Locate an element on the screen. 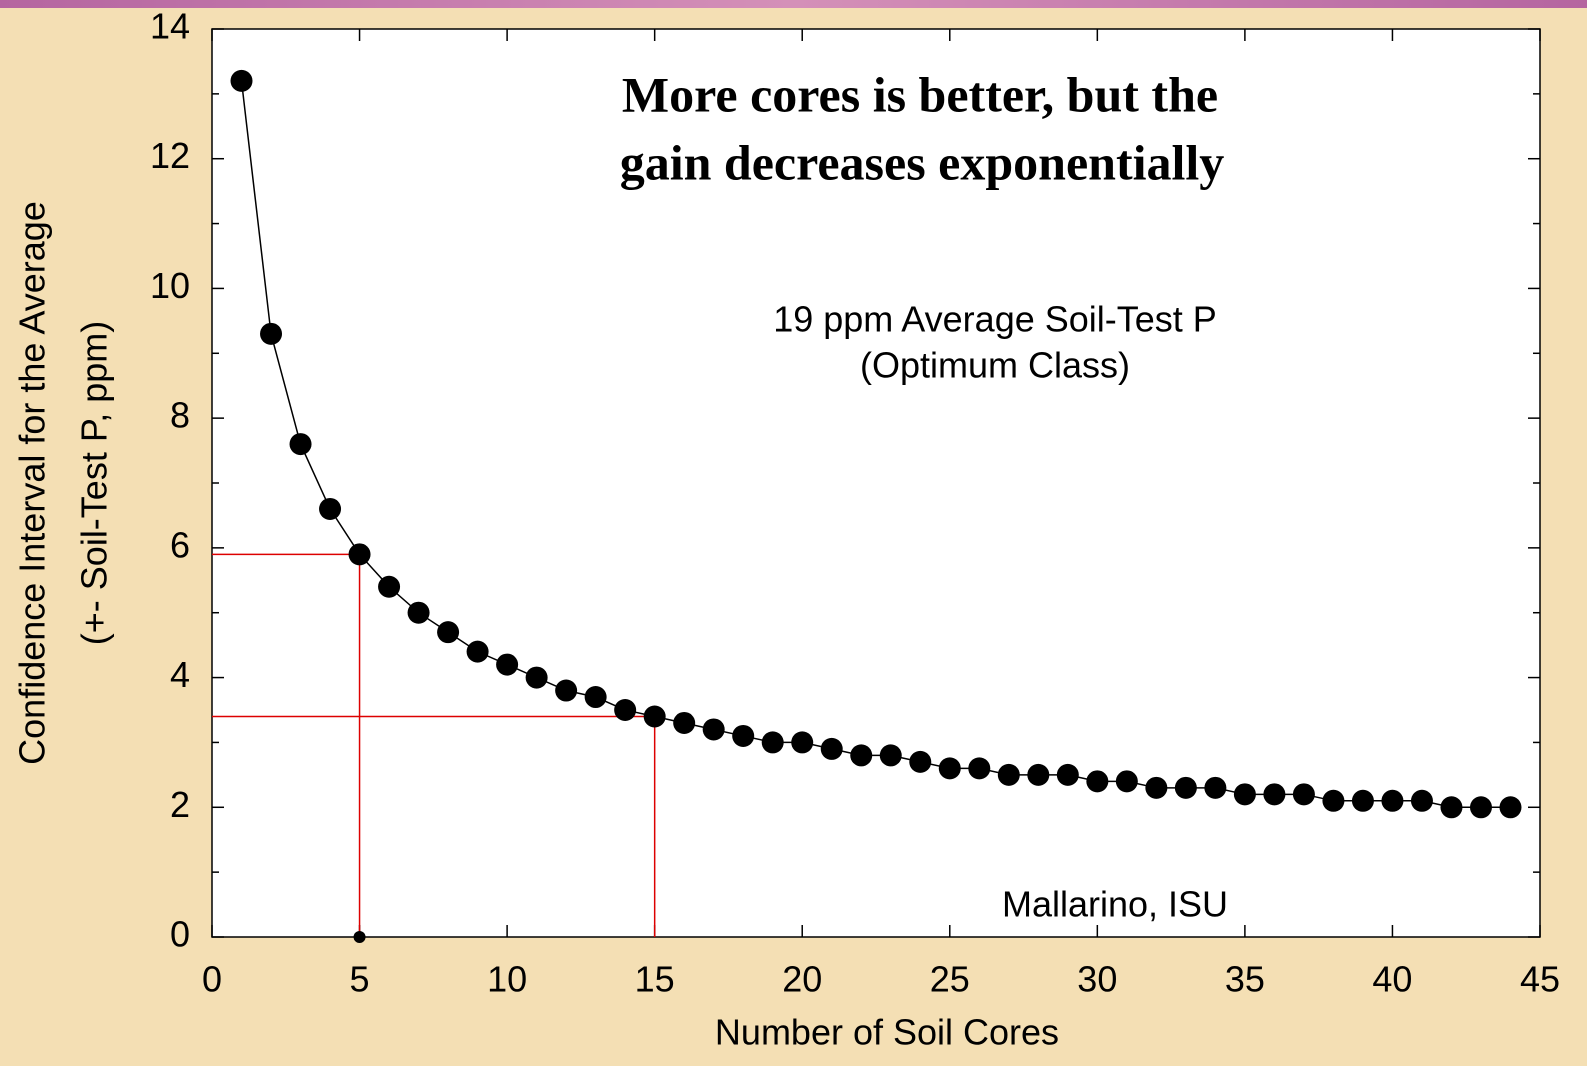 This screenshot has height=1066, width=1587. x-tick-label: 10 is located at coordinates (507, 979).